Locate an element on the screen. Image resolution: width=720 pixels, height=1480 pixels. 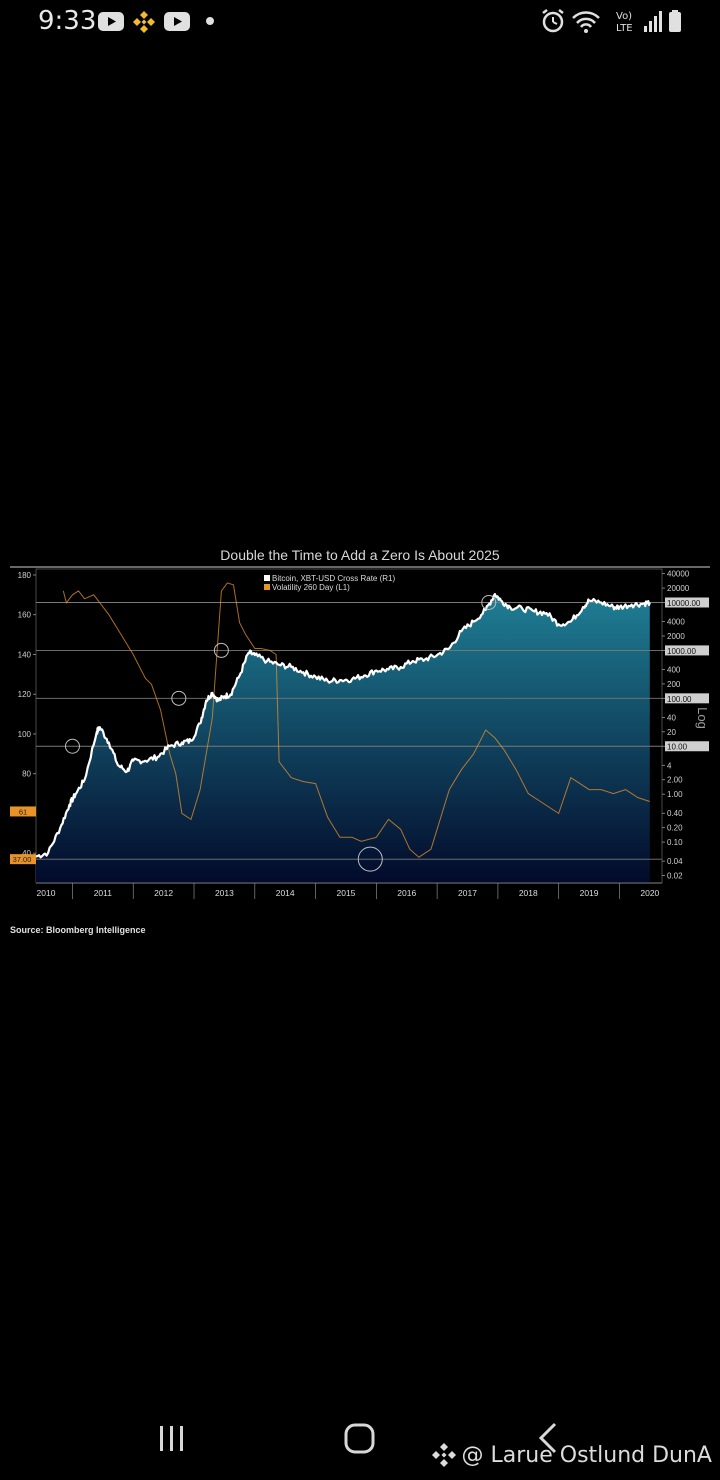
right-tick-label-20: 20 is located at coordinates (671, 732).